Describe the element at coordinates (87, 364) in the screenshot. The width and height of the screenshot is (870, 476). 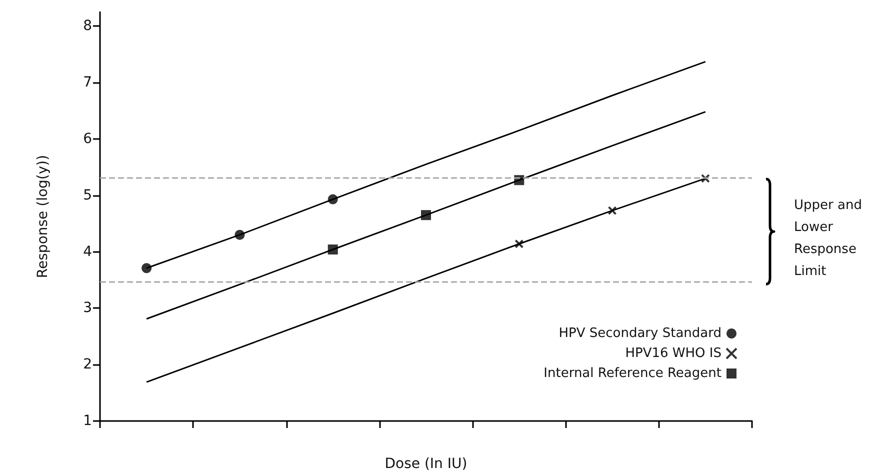
I see `y-tick-label: 2` at that location.